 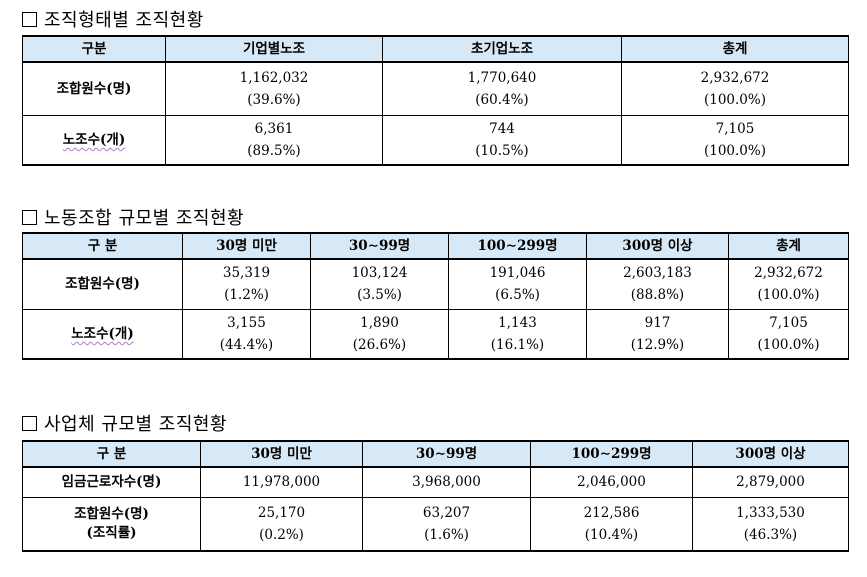 What do you see at coordinates (274, 77) in the screenshot?
I see `cell-value: 1,162,032` at bounding box center [274, 77].